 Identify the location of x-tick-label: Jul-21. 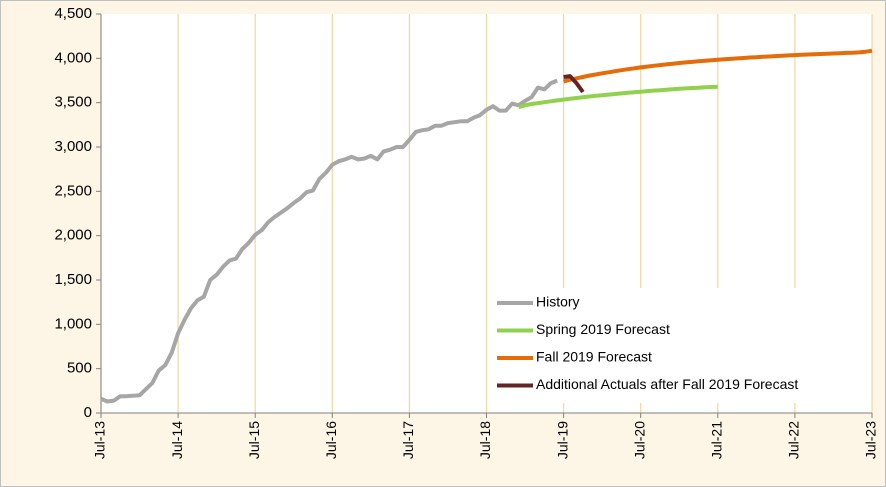
(717, 440).